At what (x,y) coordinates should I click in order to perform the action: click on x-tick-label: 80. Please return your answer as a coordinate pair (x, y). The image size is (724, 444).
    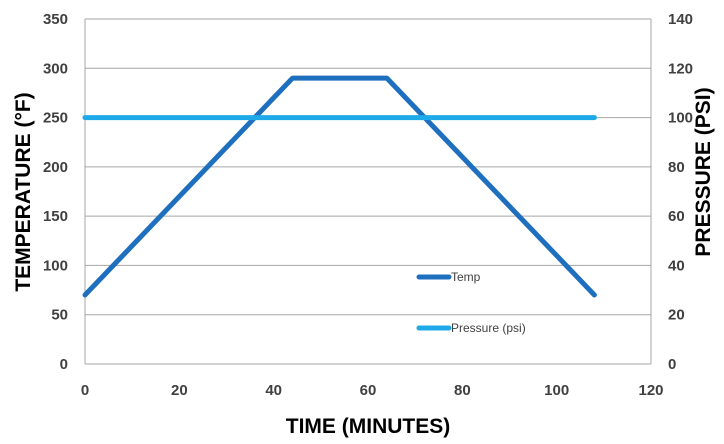
    Looking at the image, I should click on (462, 390).